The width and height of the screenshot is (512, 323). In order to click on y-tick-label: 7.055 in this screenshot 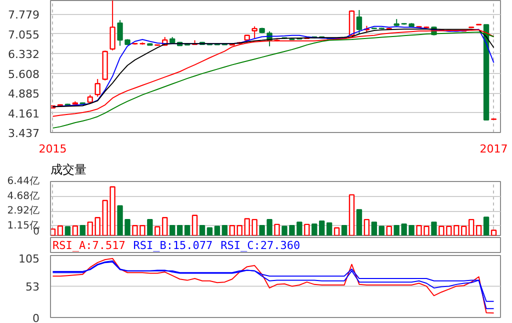, I will do `click(24, 35)`.